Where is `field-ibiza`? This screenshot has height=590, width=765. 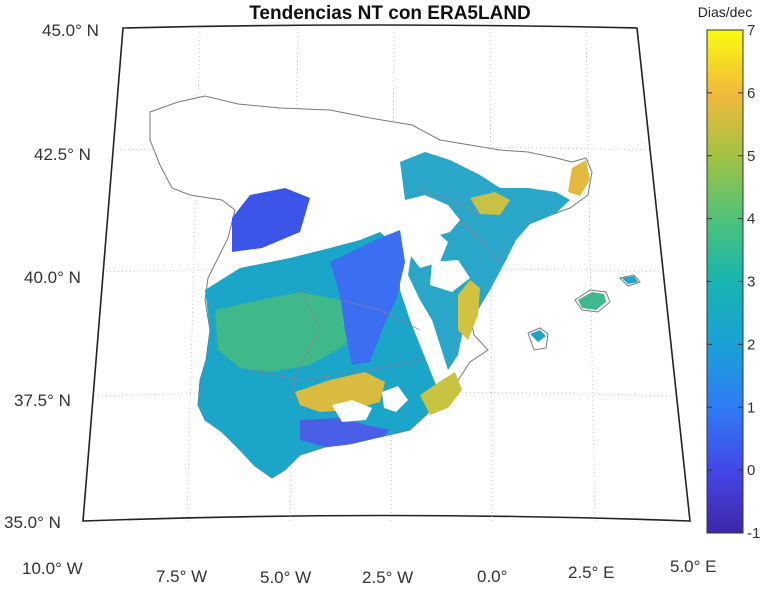 field-ibiza is located at coordinates (538, 336).